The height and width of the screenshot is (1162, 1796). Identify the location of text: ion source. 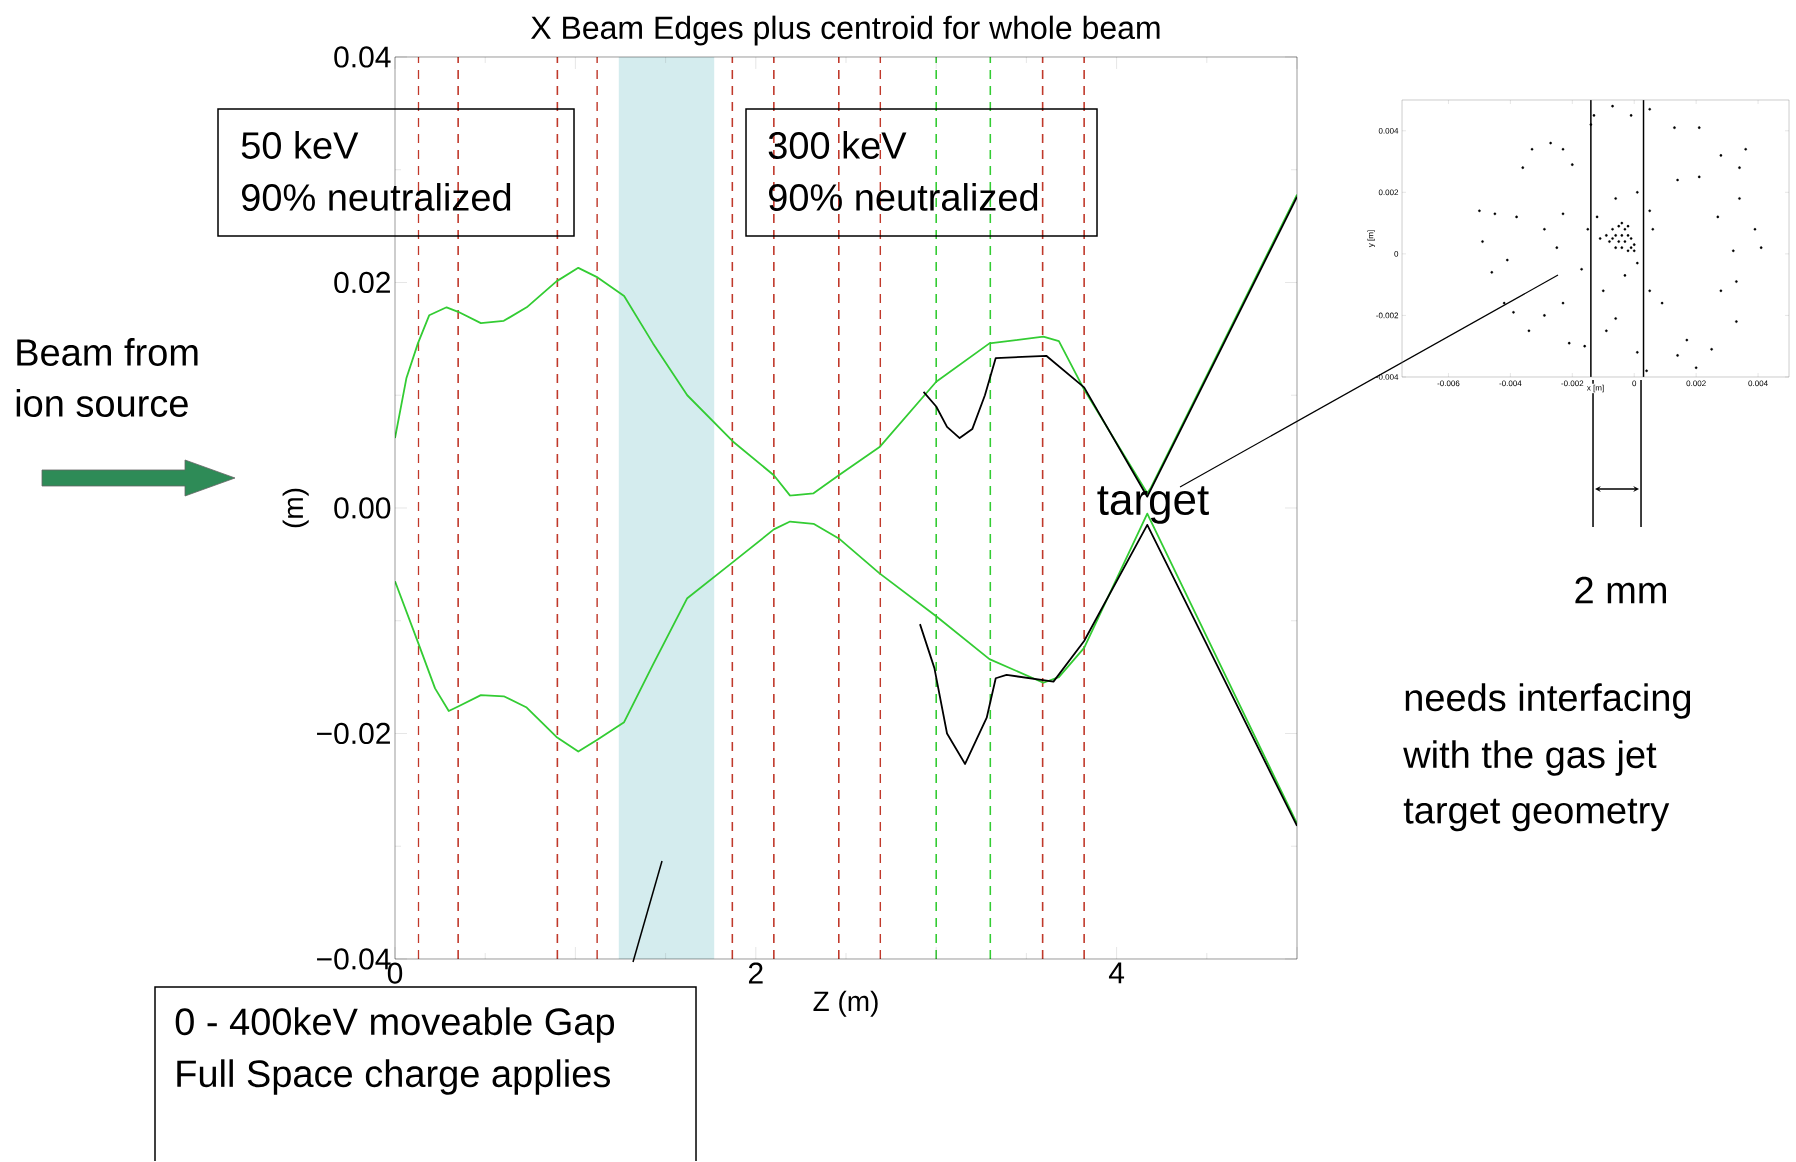
(102, 403).